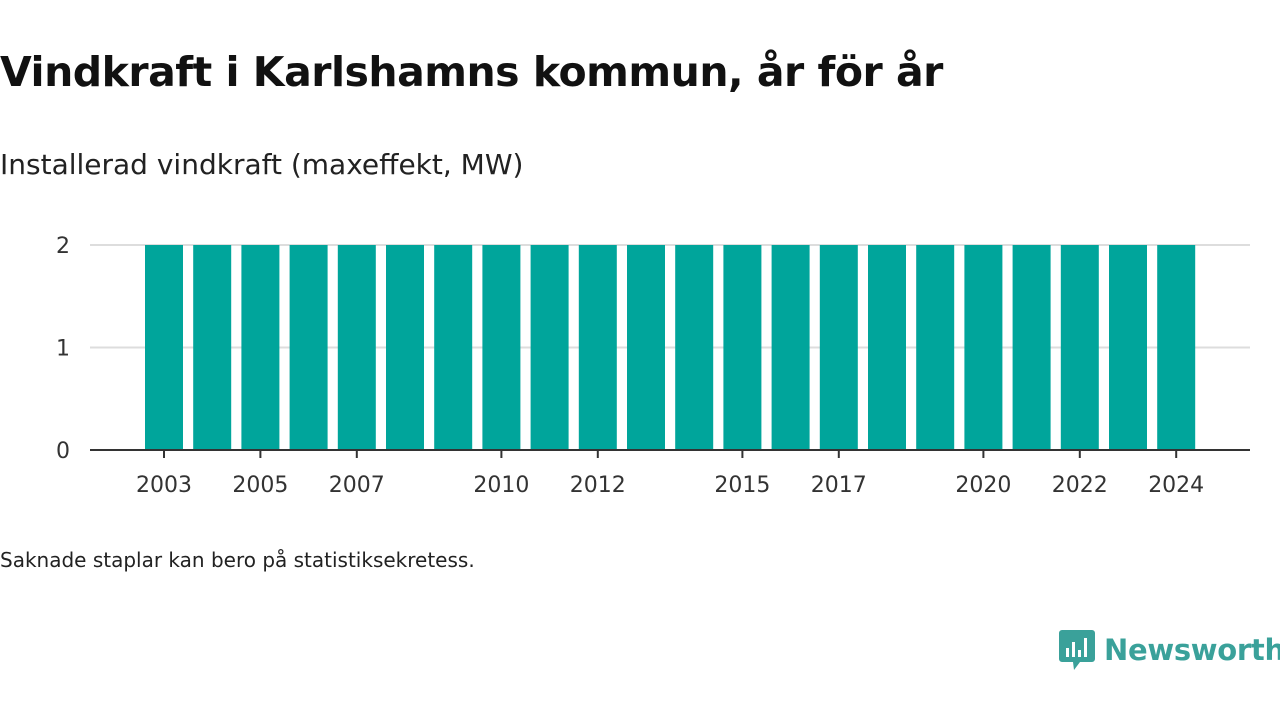 This screenshot has width=1280, height=720. I want to click on newsworthy-logo-text: Newsworthy, so click(1192, 650).